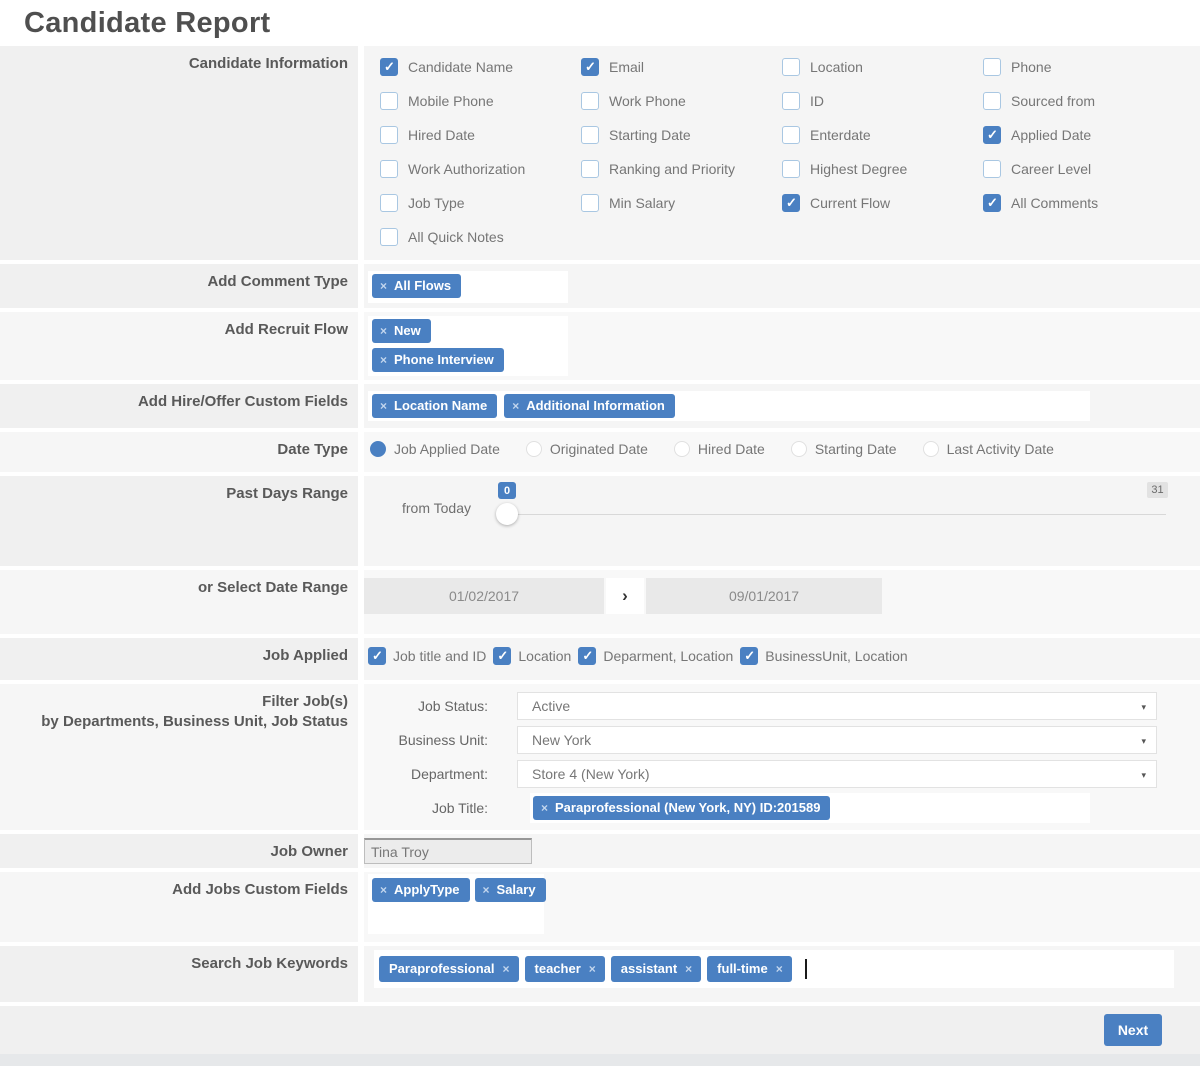 The image size is (1200, 1066). I want to click on checkbox-id: ID, so click(882, 101).